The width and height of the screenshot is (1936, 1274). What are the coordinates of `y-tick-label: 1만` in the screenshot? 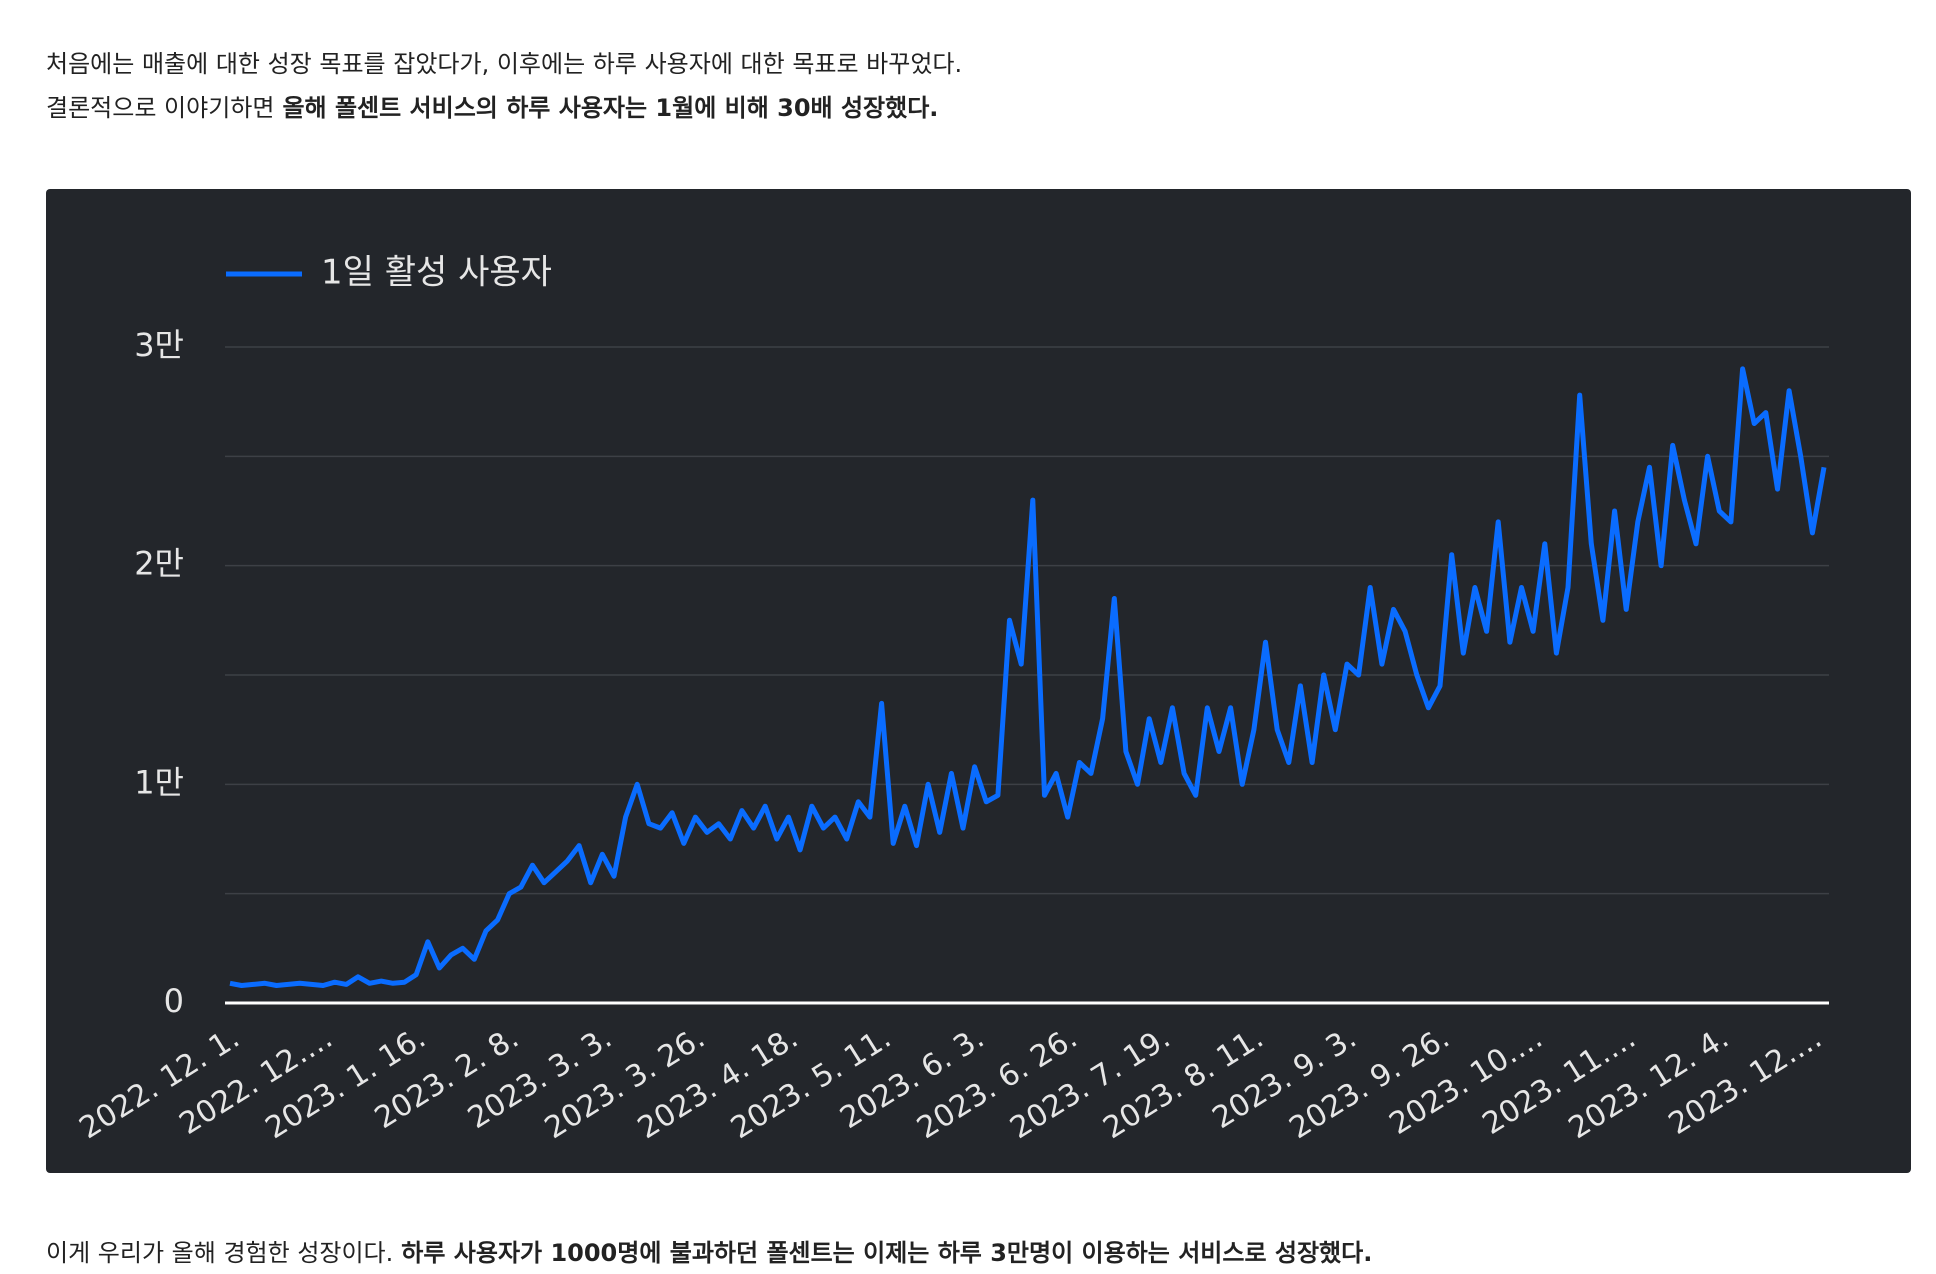 It's located at (159, 782).